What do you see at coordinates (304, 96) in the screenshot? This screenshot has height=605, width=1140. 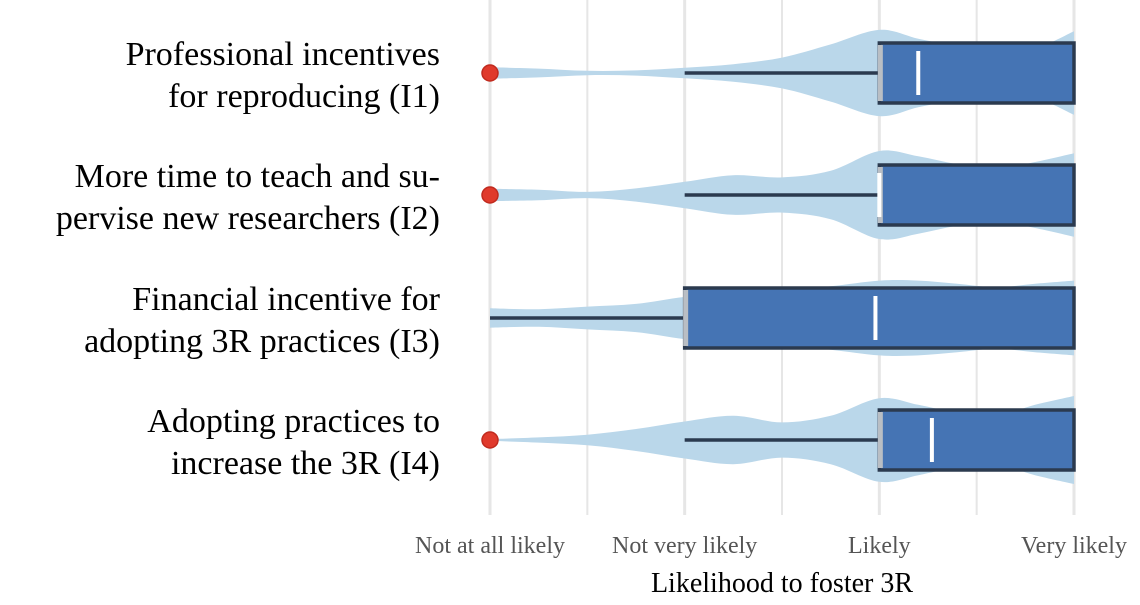 I see `category-label-line: for reproducing (I1)` at bounding box center [304, 96].